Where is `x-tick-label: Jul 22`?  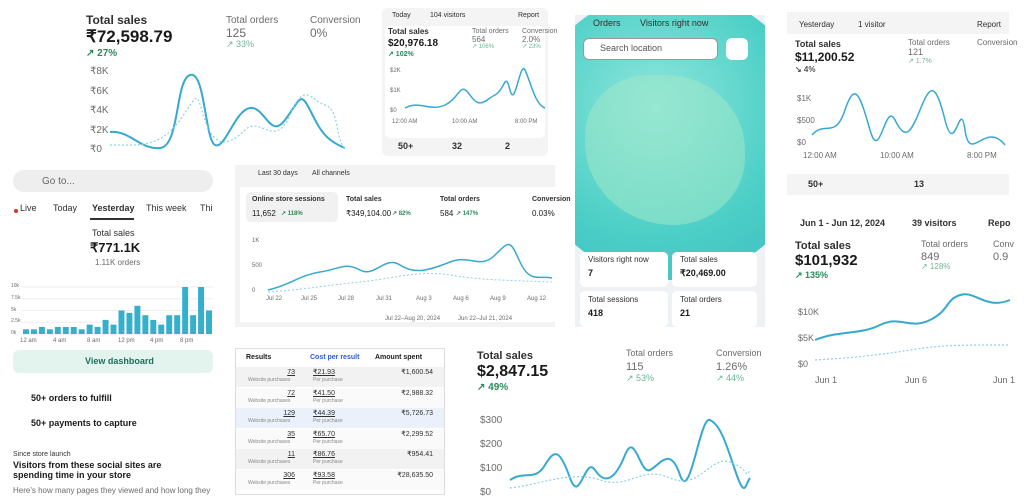 x-tick-label: Jul 22 is located at coordinates (274, 299).